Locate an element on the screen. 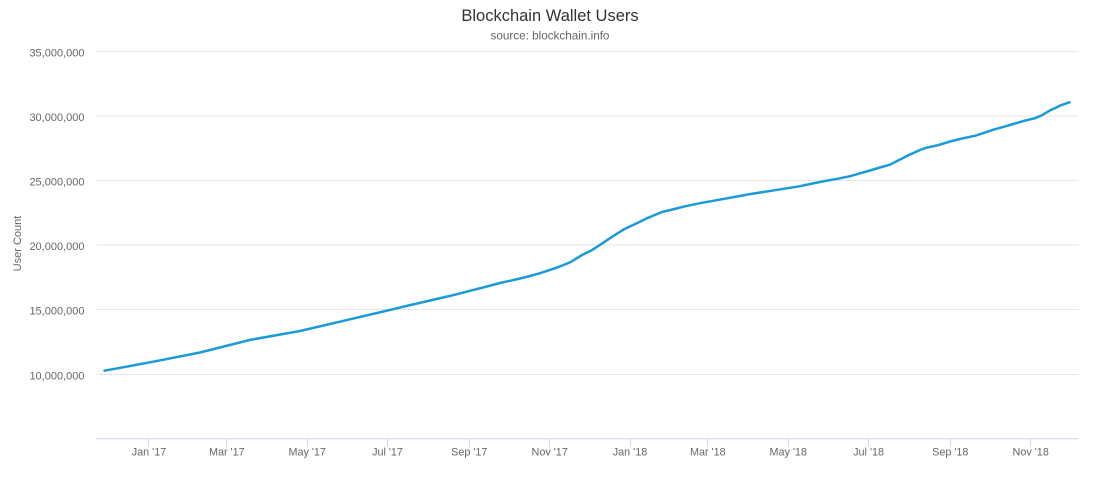 This screenshot has height=478, width=1100. svg-text: Mar '18 is located at coordinates (708, 453).